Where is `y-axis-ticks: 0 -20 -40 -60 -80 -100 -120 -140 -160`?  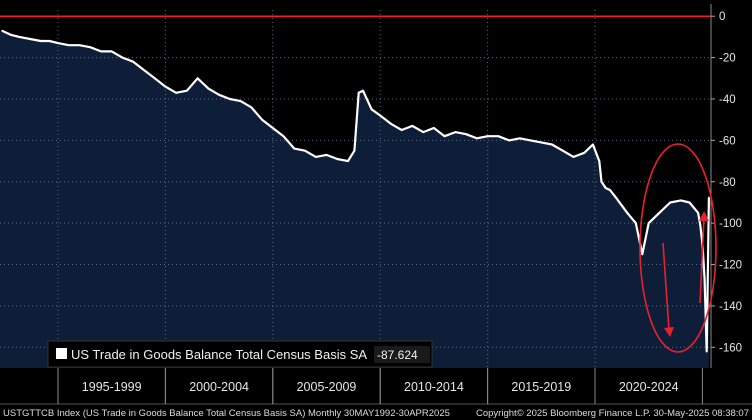
y-axis-ticks: 0 -20 -40 -60 -80 -100 -120 -140 -160 is located at coordinates (726, 186).